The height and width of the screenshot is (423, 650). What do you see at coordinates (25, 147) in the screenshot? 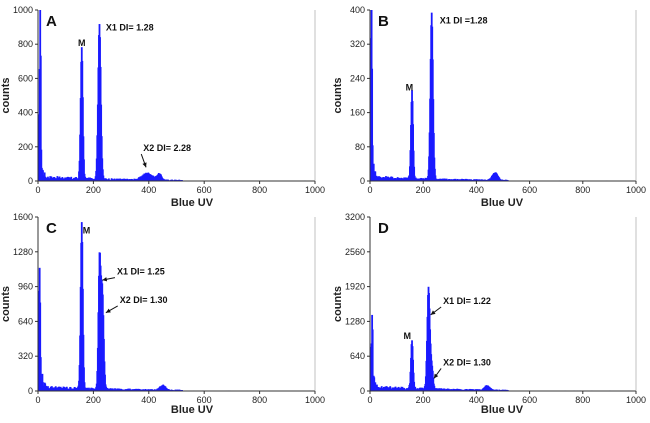
I see `y-tick-label: 200` at bounding box center [25, 147].